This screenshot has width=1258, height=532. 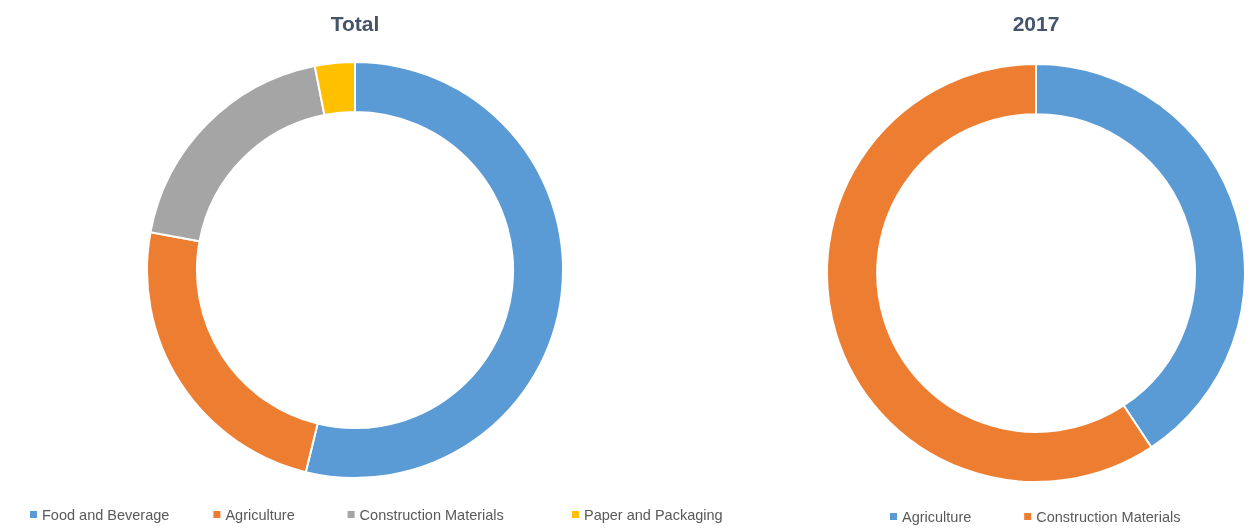 What do you see at coordinates (1036, 23) in the screenshot?
I see `chart-title: 2017` at bounding box center [1036, 23].